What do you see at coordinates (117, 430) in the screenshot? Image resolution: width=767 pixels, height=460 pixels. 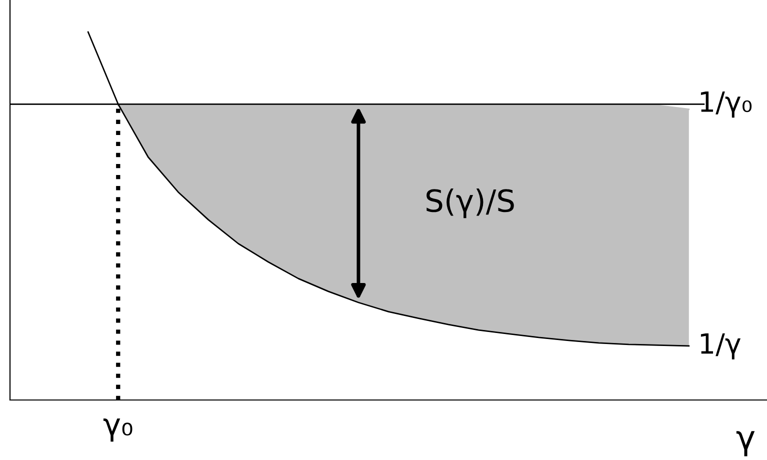 I see `text: γ₀` at bounding box center [117, 430].